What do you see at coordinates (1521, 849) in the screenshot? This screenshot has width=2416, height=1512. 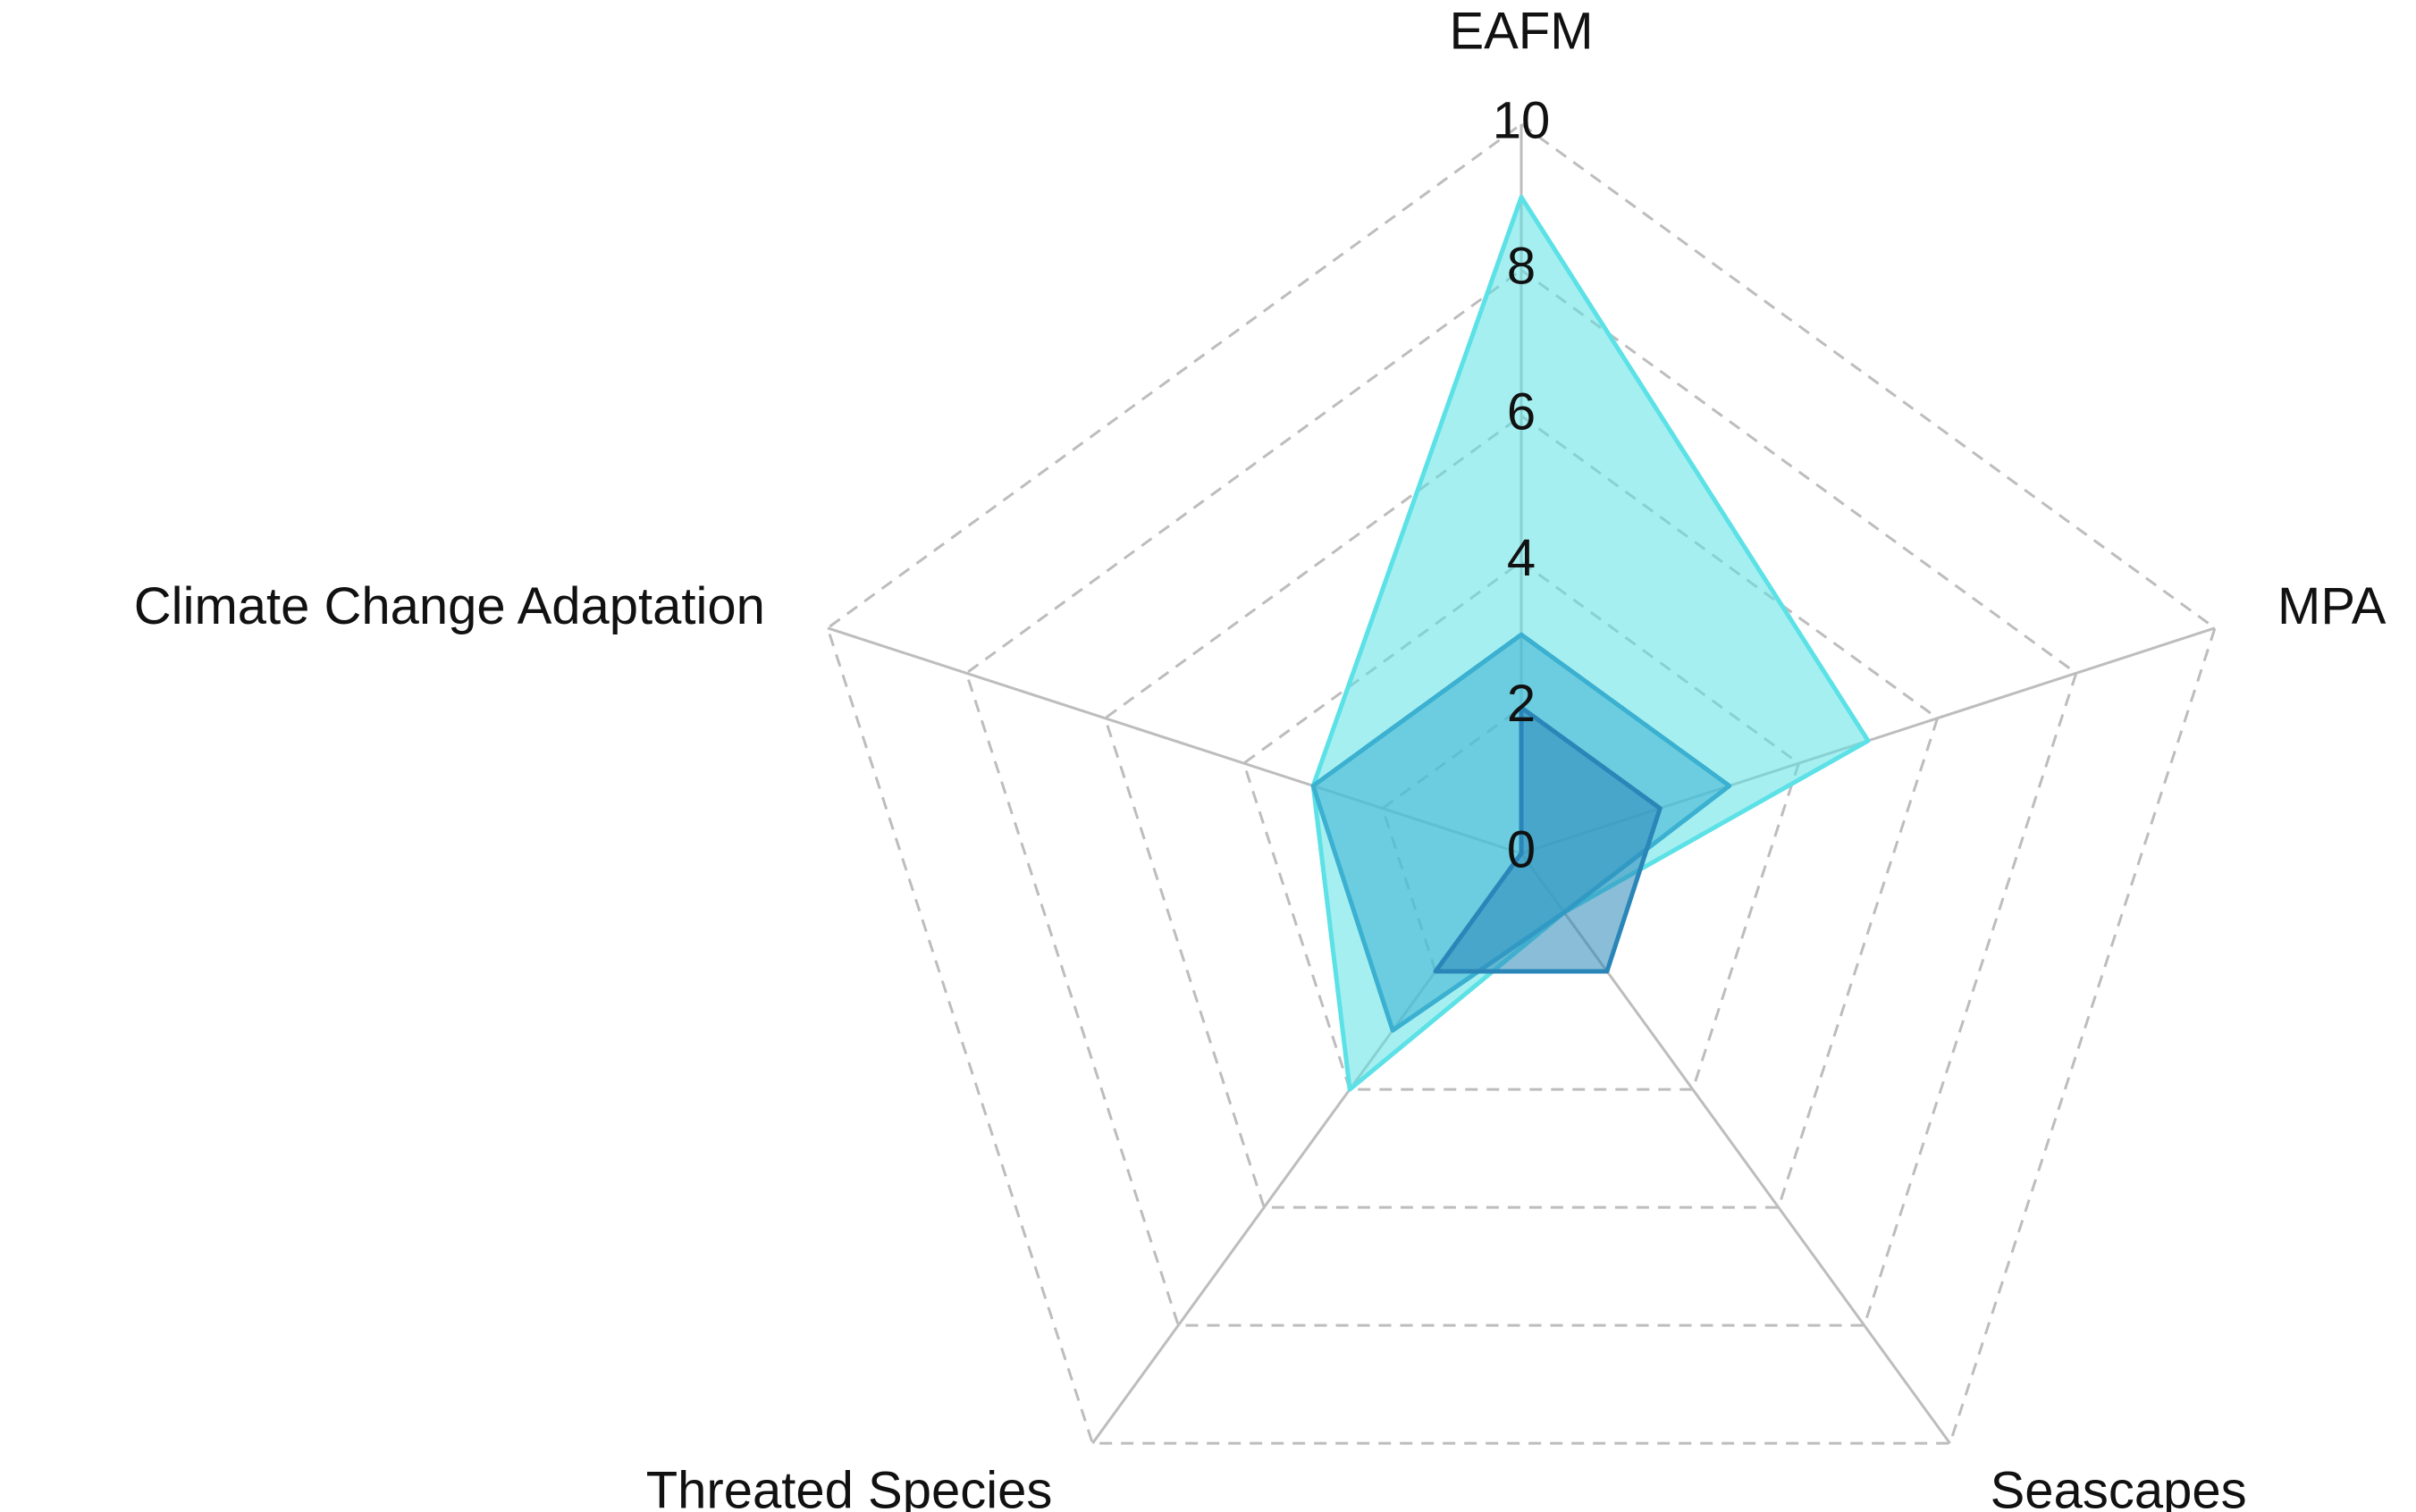 I see `r-tick-label: 0` at bounding box center [1521, 849].